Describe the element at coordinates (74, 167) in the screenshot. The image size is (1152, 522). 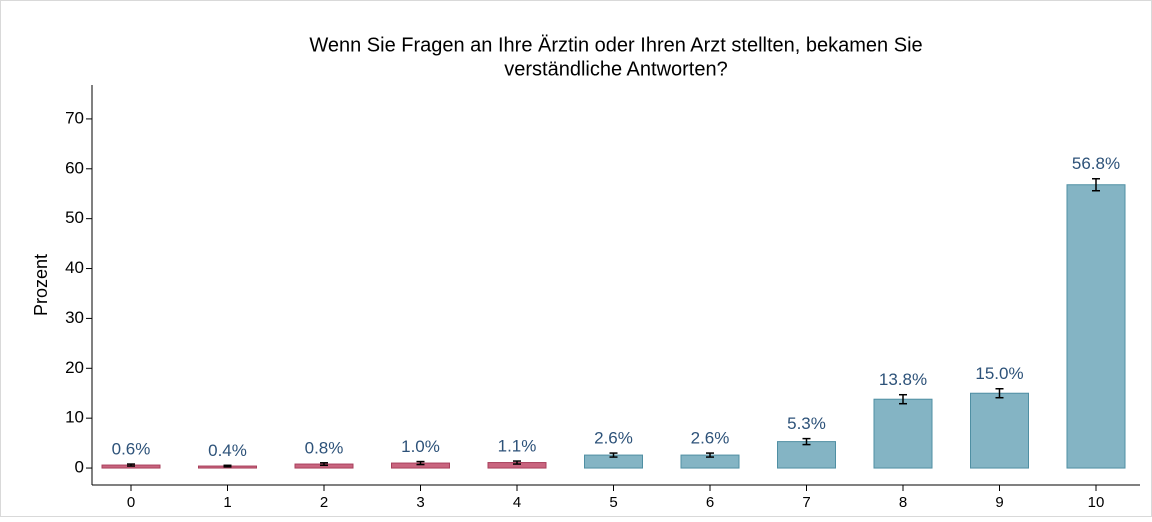
I see `y-tick-label: 60` at that location.